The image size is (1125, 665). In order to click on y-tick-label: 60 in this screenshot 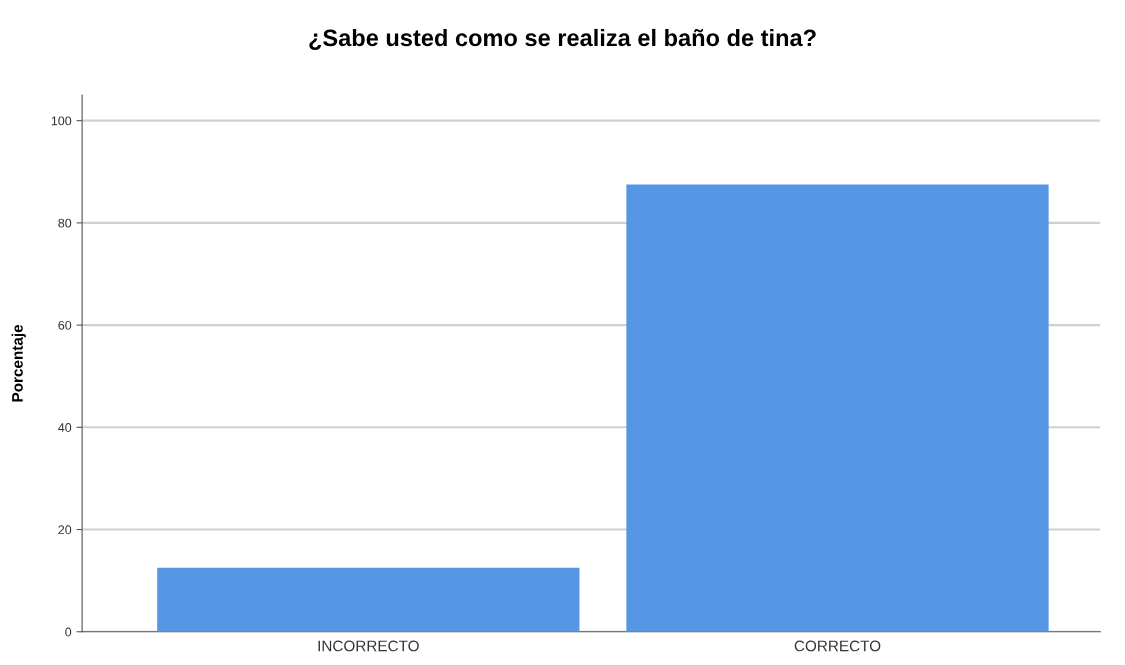, I will do `click(65, 325)`.